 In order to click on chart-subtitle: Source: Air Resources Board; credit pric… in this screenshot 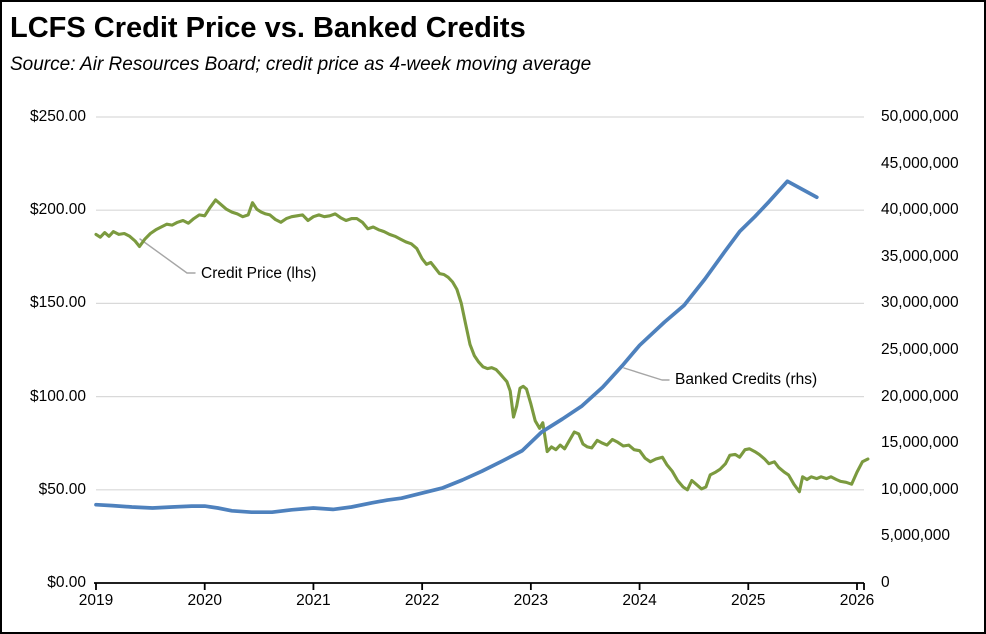, I will do `click(301, 64)`.